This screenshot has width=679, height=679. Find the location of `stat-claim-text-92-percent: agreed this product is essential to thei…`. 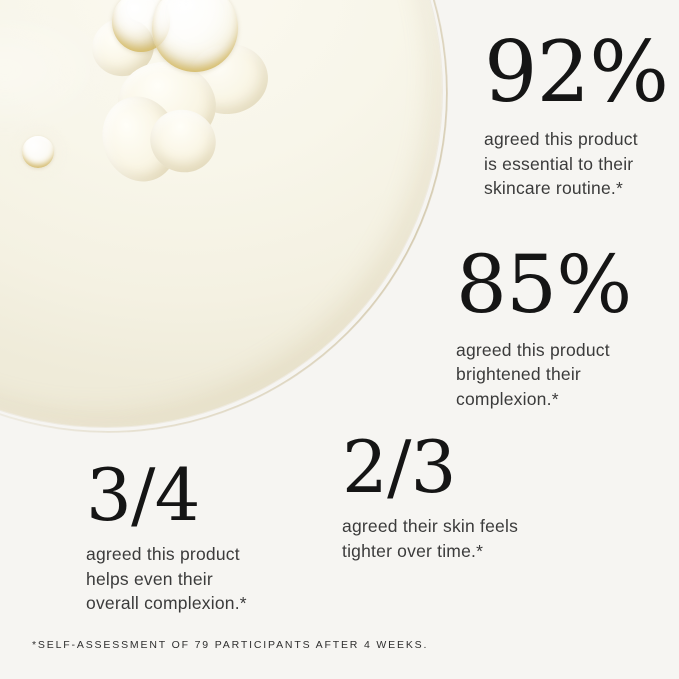

stat-claim-text-92-percent: agreed this product is essential to thei… is located at coordinates (561, 164).